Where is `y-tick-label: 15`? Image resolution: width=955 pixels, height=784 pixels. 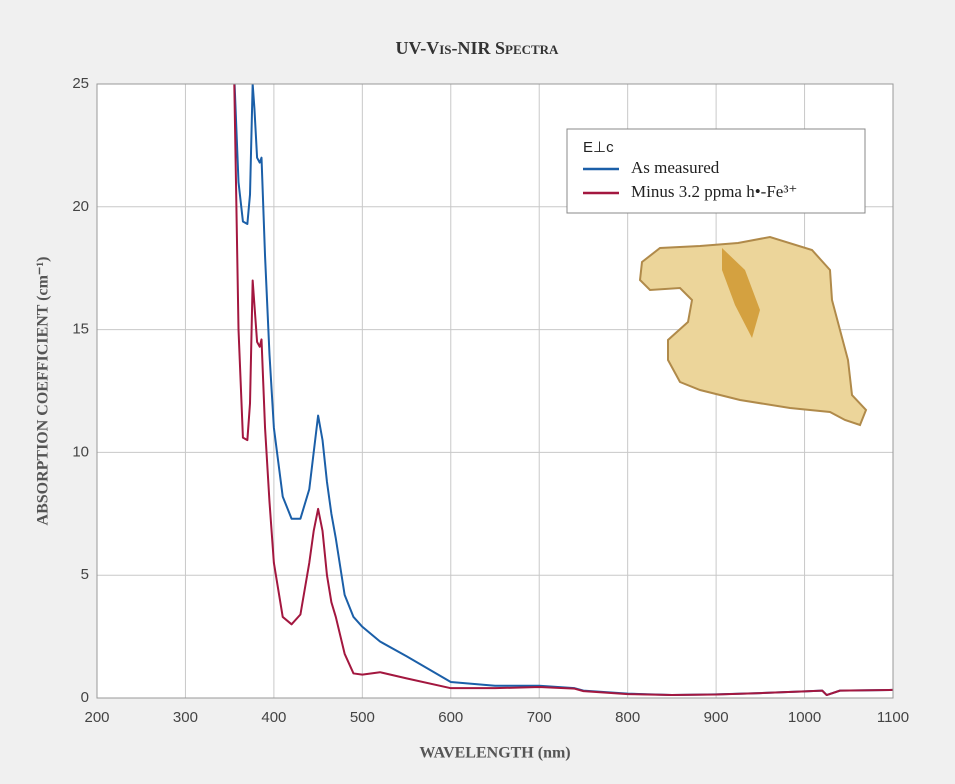 y-tick-label: 15 is located at coordinates (80, 329).